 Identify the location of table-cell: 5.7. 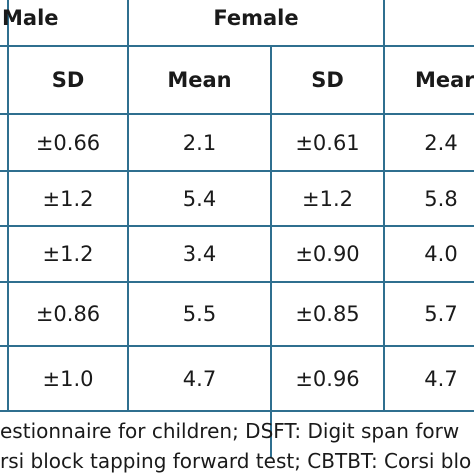
(441, 314).